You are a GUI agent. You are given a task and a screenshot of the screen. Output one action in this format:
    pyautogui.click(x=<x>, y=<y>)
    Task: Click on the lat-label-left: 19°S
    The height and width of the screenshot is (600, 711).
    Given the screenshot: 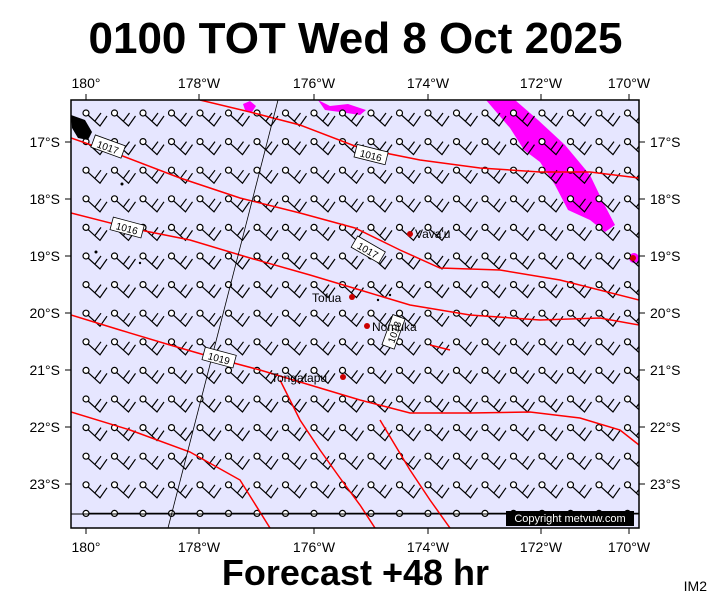 What is the action you would take?
    pyautogui.click(x=44, y=256)
    